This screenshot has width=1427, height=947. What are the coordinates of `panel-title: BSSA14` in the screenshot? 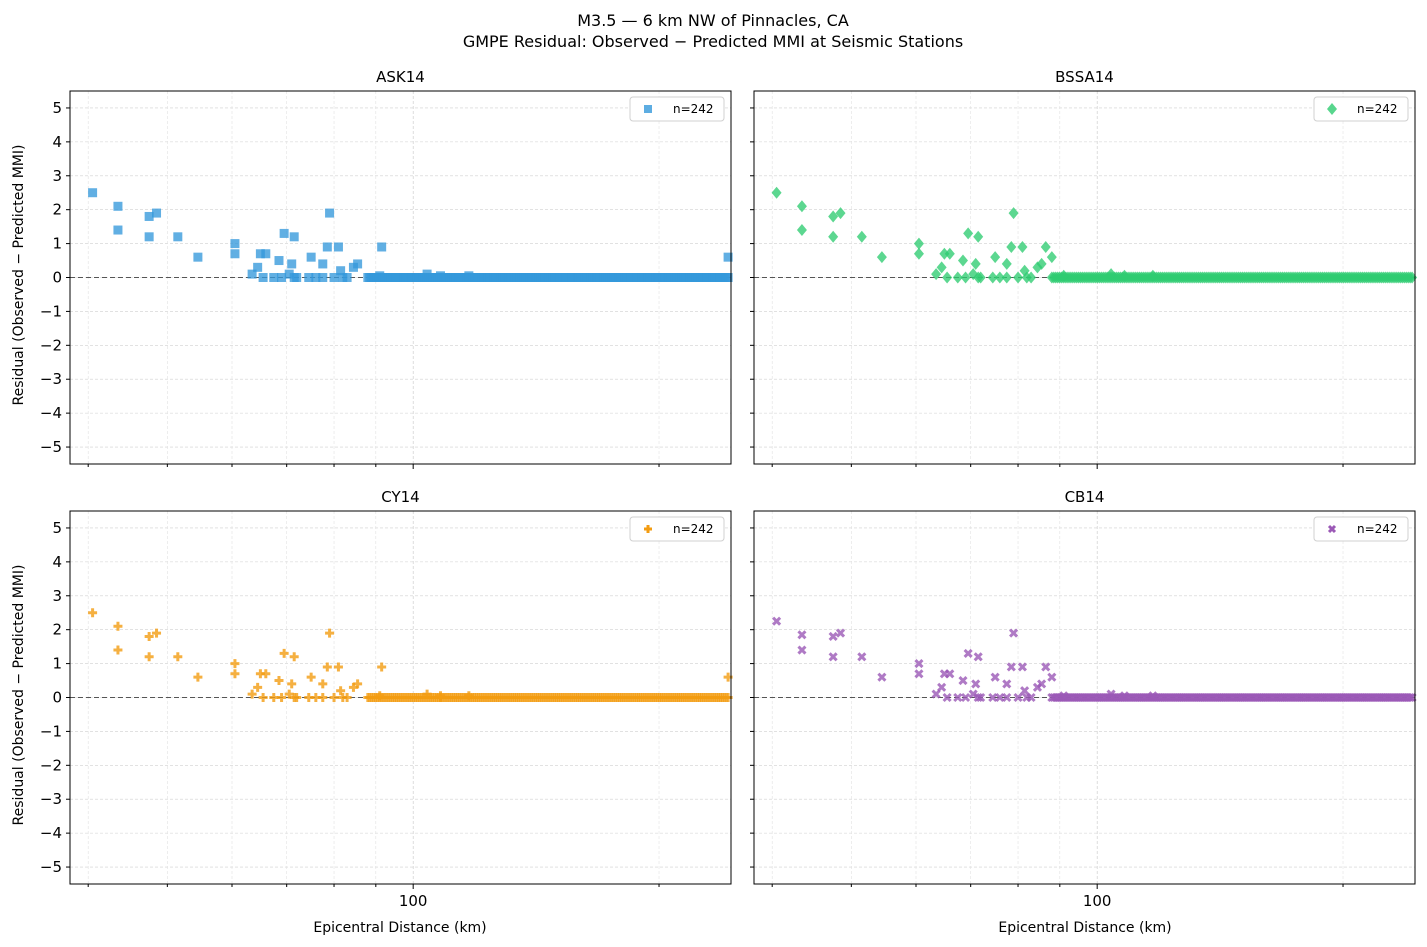 It's located at (1084, 77).